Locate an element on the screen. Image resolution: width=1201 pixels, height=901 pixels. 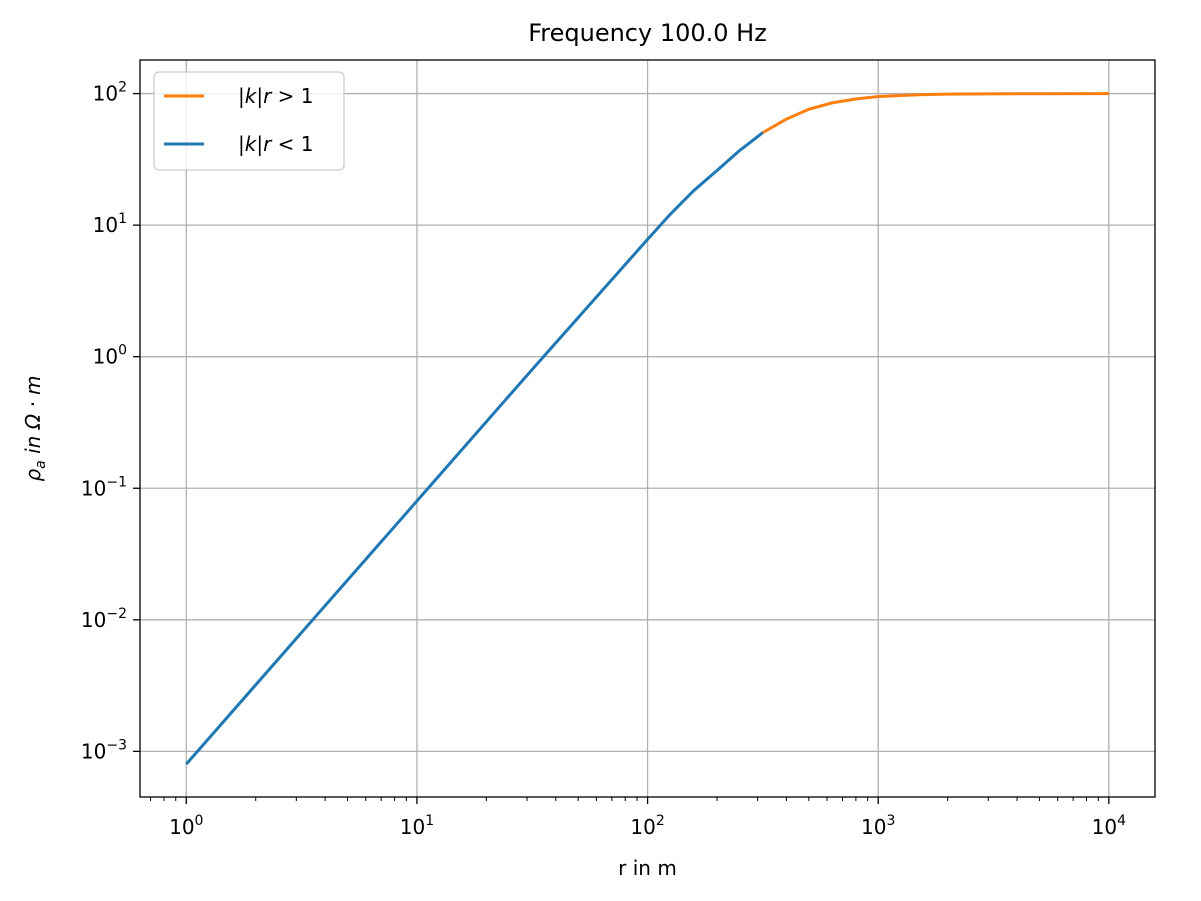
y-label-rest: in Ω · m is located at coordinates (33, 417).